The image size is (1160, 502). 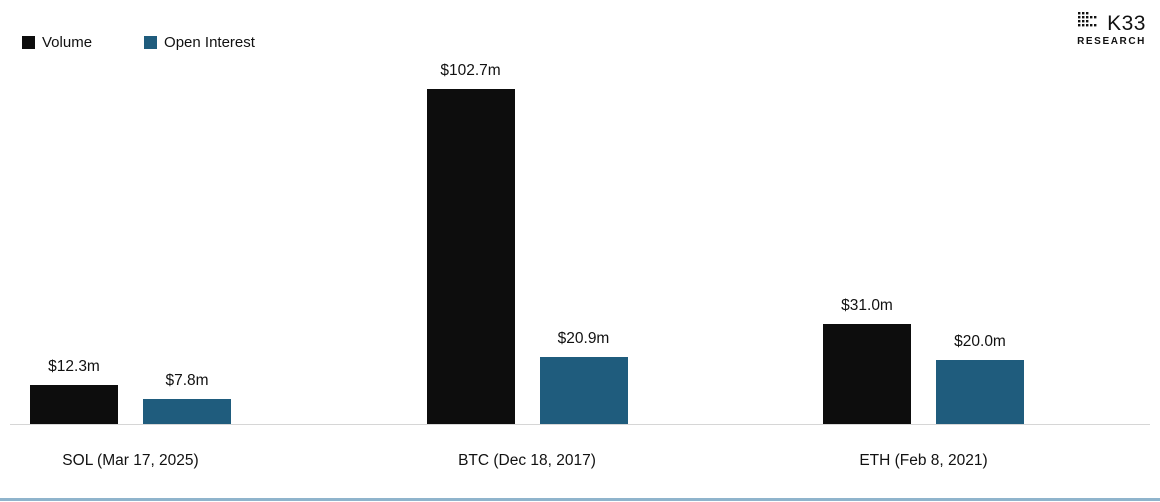 What do you see at coordinates (867, 361) in the screenshot?
I see `bar-volume-eth: $31.0m` at bounding box center [867, 361].